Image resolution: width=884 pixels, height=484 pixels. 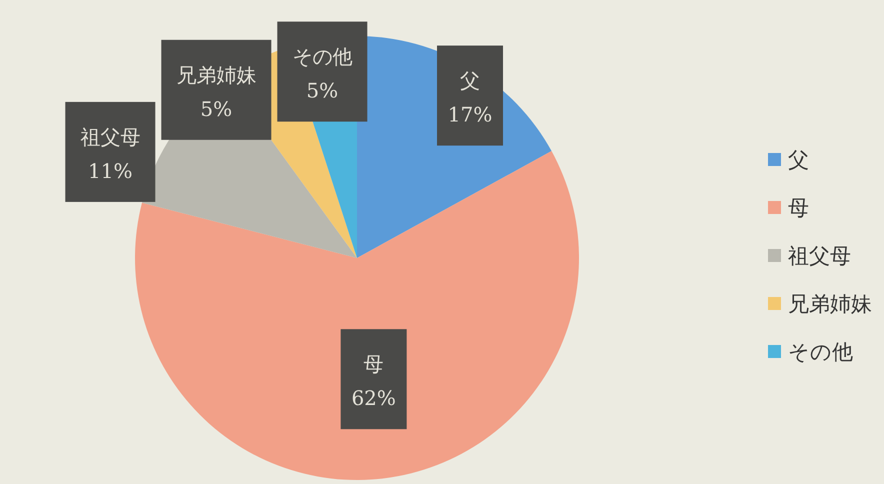 I want to click on legend-label: 母, so click(x=798, y=208).